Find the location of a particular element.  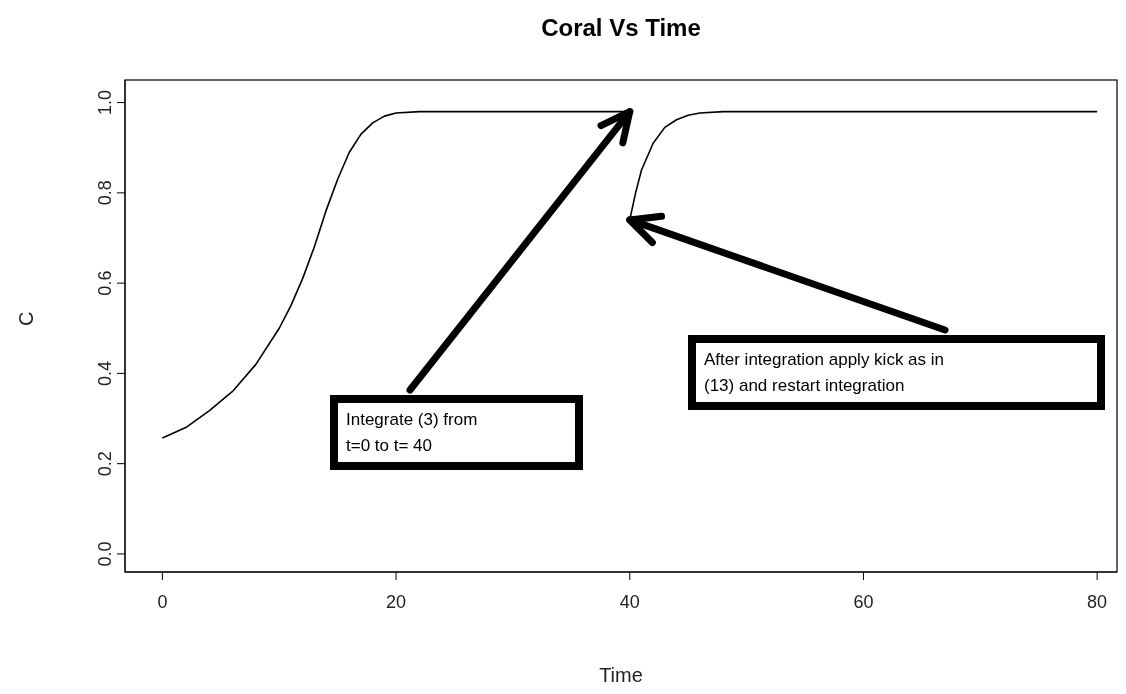

y-tick-label: 0.6 is located at coordinates (105, 283).